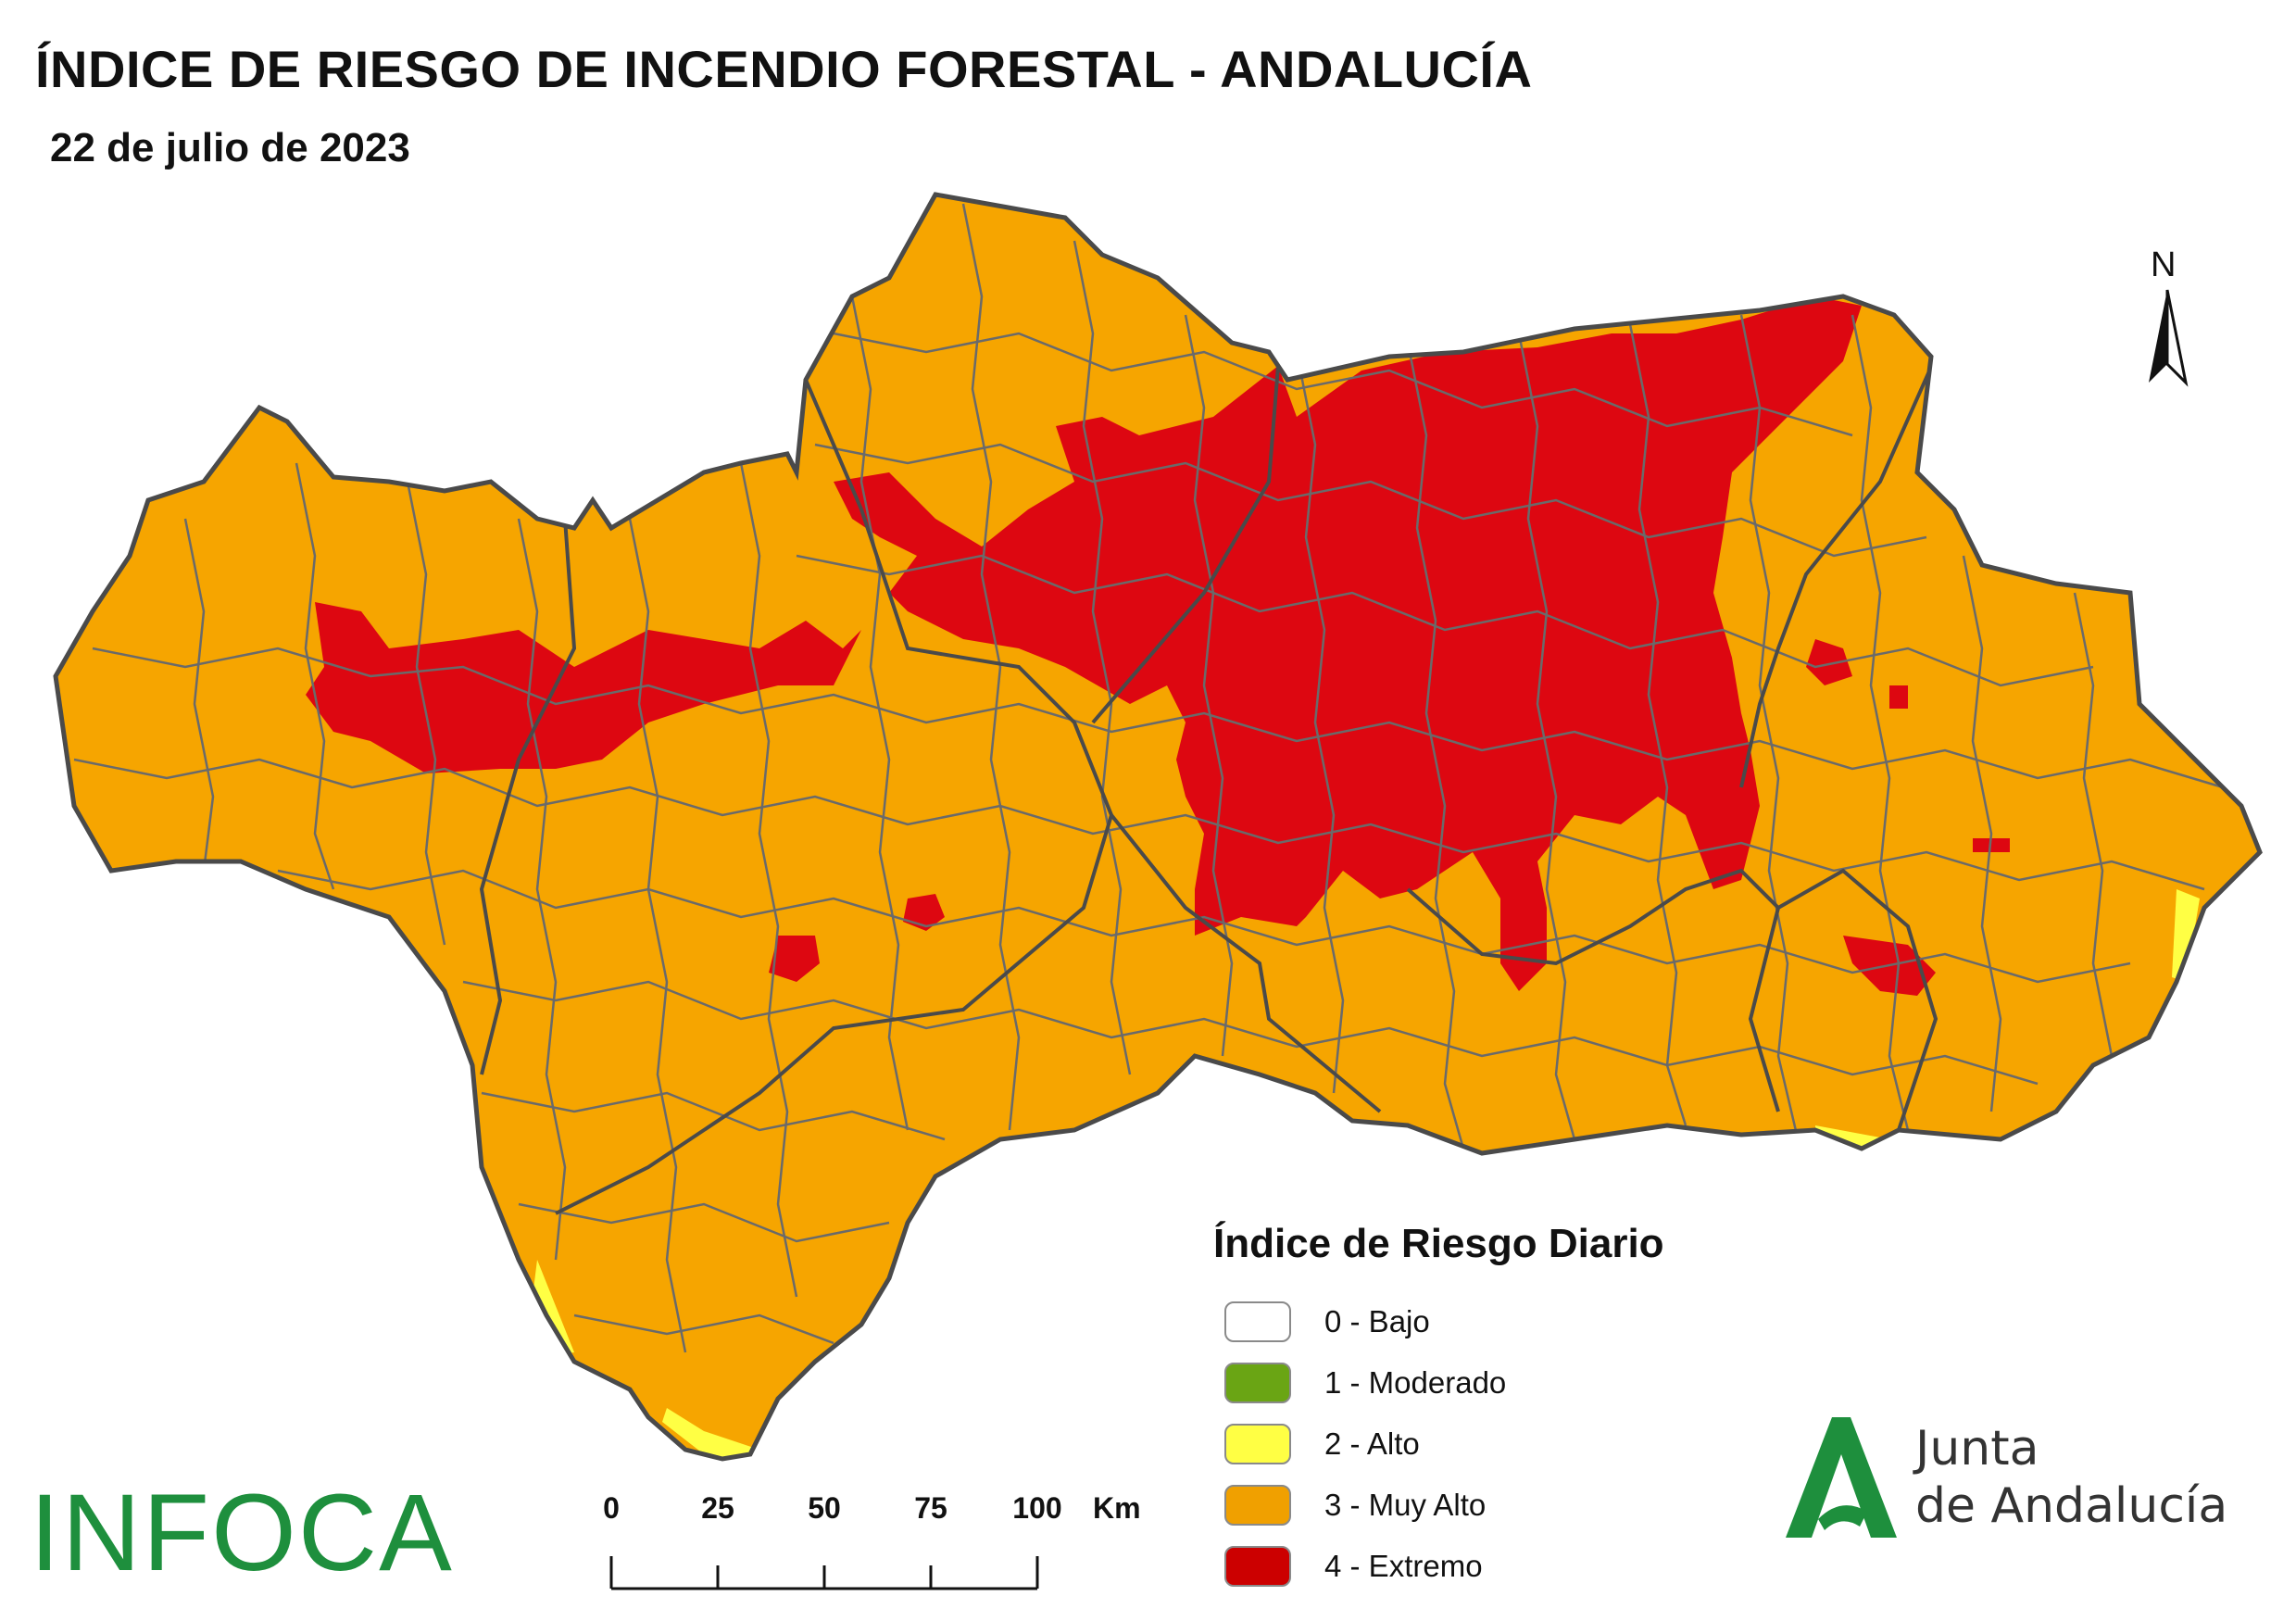 This screenshot has width=2296, height=1621. Describe the element at coordinates (1565, 1505) in the screenshot. I see `legend-item: 3 - Muy Alto` at that location.